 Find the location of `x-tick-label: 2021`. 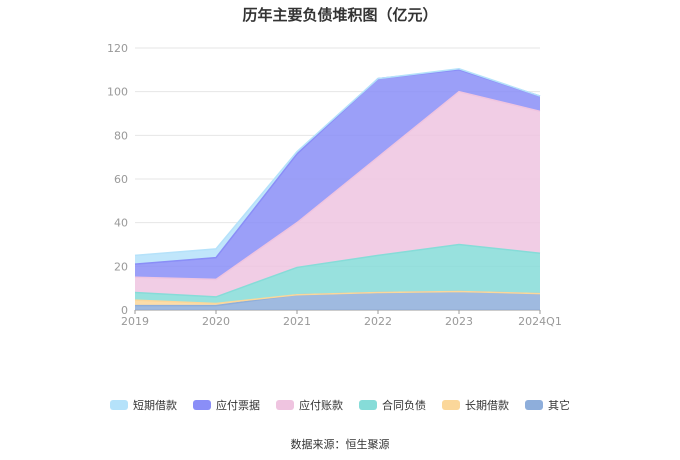

x-tick-label: 2021 is located at coordinates (297, 321).